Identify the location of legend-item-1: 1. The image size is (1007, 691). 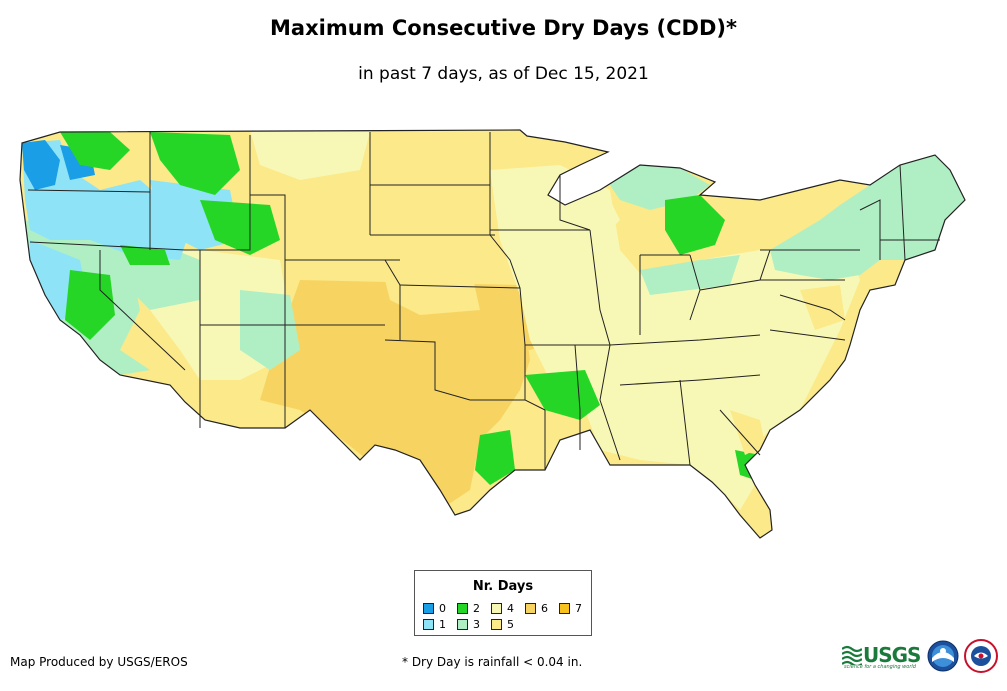
(434, 624).